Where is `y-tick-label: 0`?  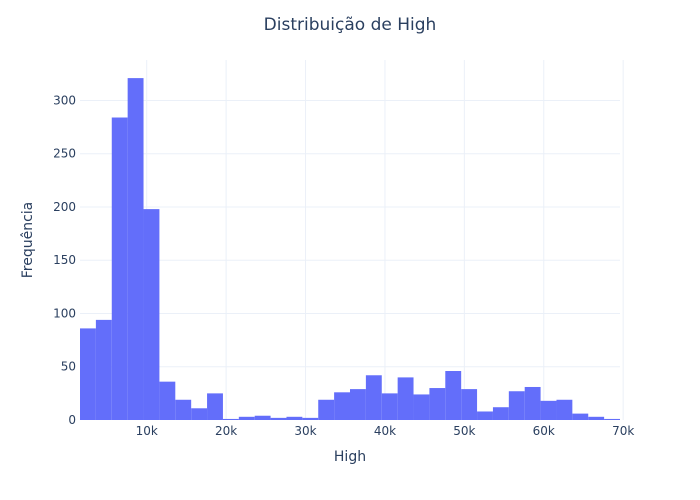 y-tick-label: 0 is located at coordinates (72, 420).